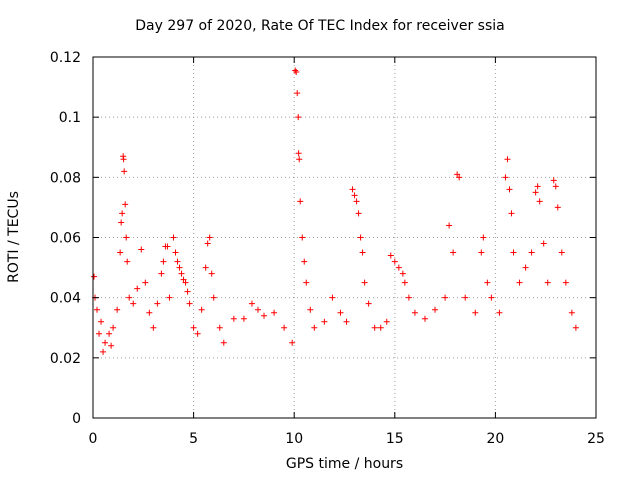  Describe the element at coordinates (395, 439) in the screenshot. I see `x-tick-label: 15` at that location.